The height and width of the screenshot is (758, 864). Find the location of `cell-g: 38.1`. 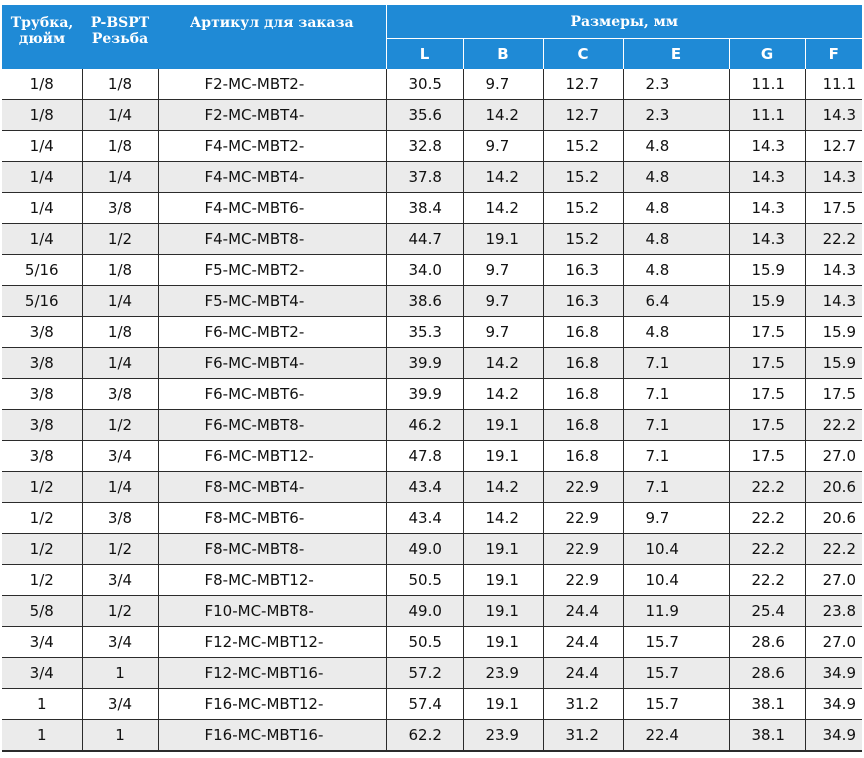

cell-g: 38.1 is located at coordinates (766, 704).